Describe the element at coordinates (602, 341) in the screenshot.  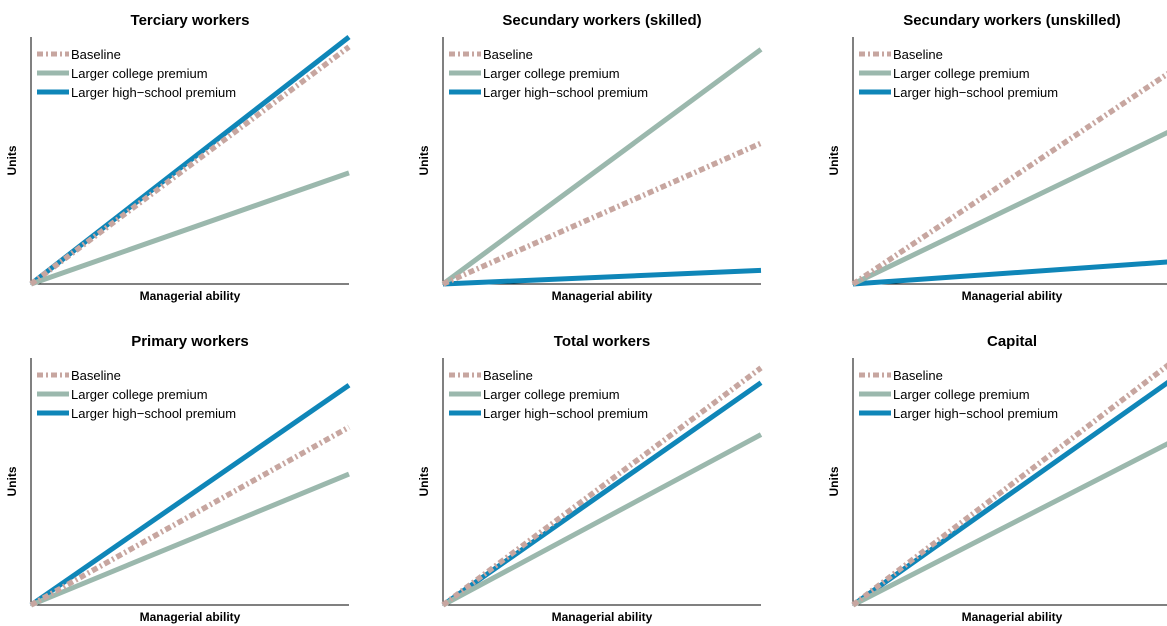
I see `chart-title: Total workers` at that location.